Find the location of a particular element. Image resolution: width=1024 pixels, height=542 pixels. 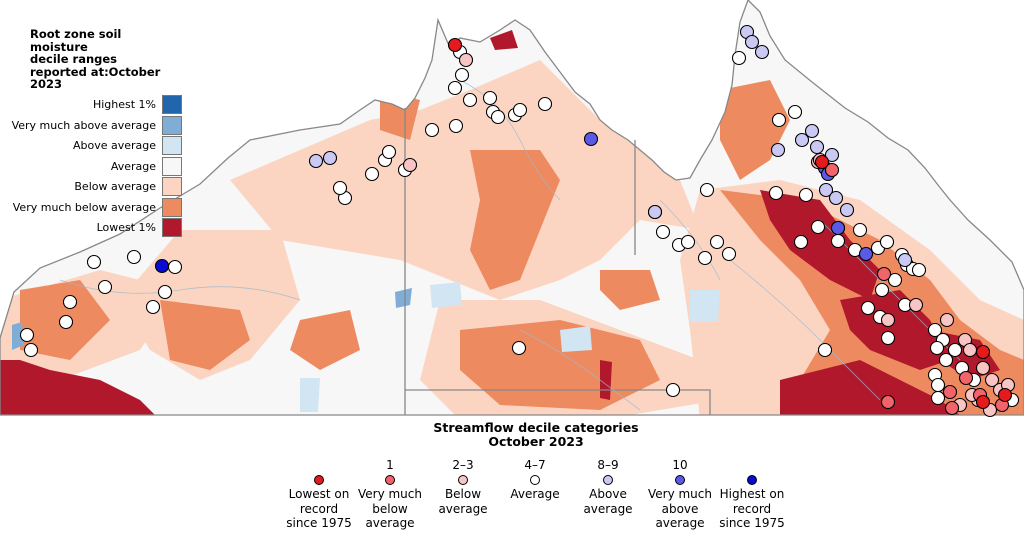

above-average-areas is located at coordinates (510, 347).